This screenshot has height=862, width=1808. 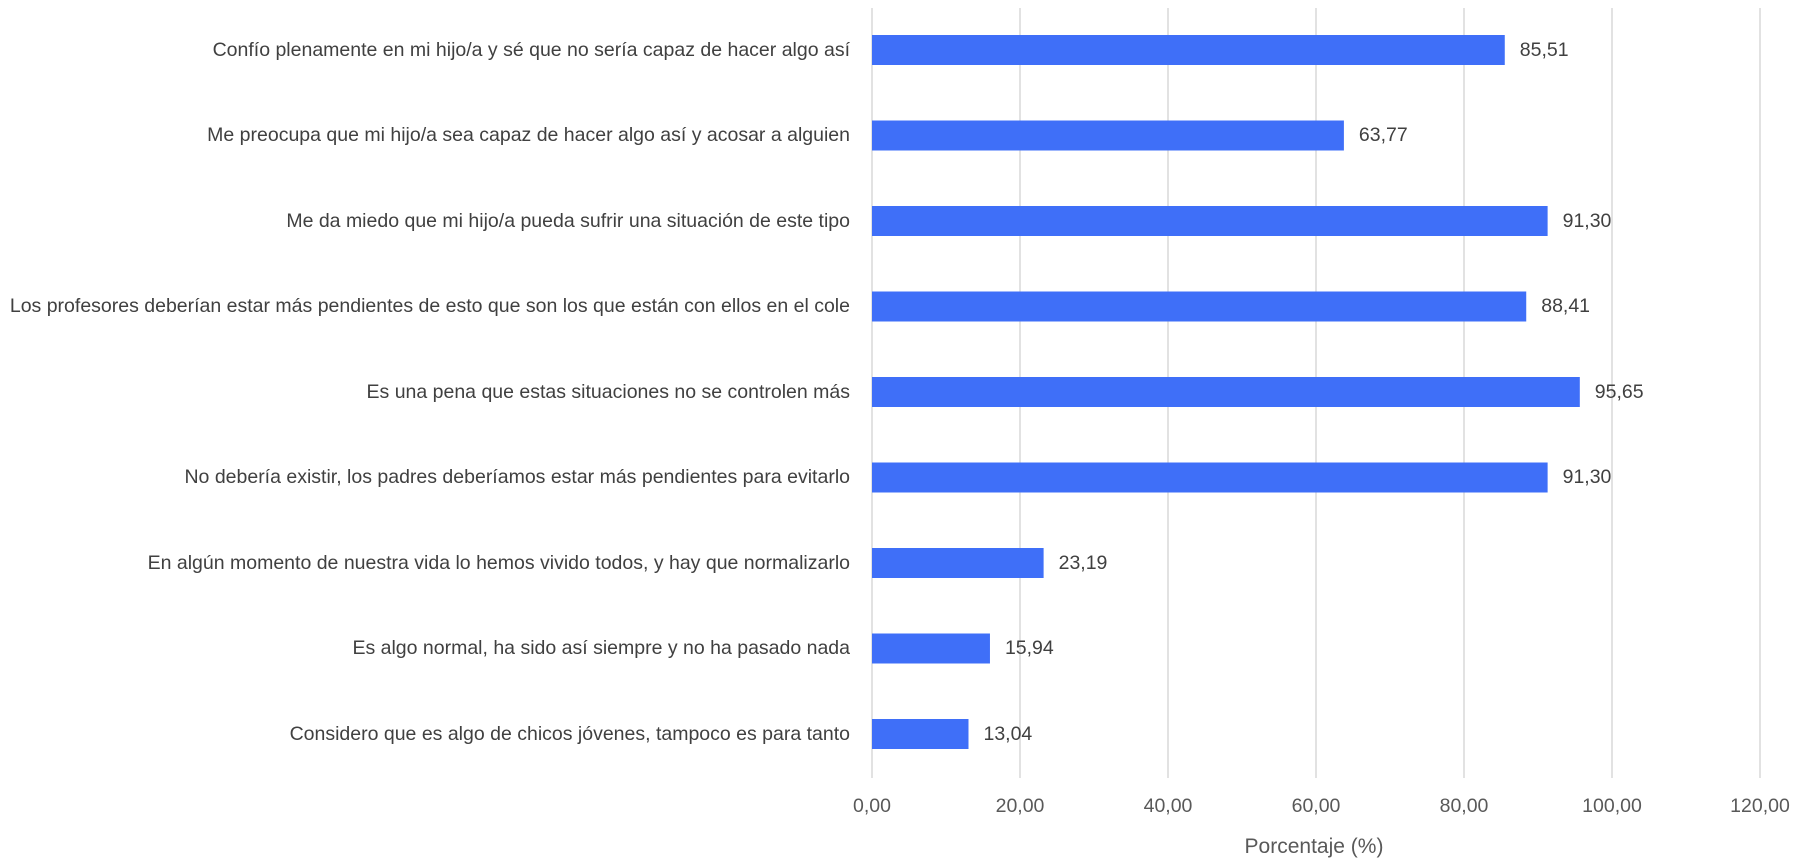 What do you see at coordinates (1020, 806) in the screenshot?
I see `x-tick-label: 20,00` at bounding box center [1020, 806].